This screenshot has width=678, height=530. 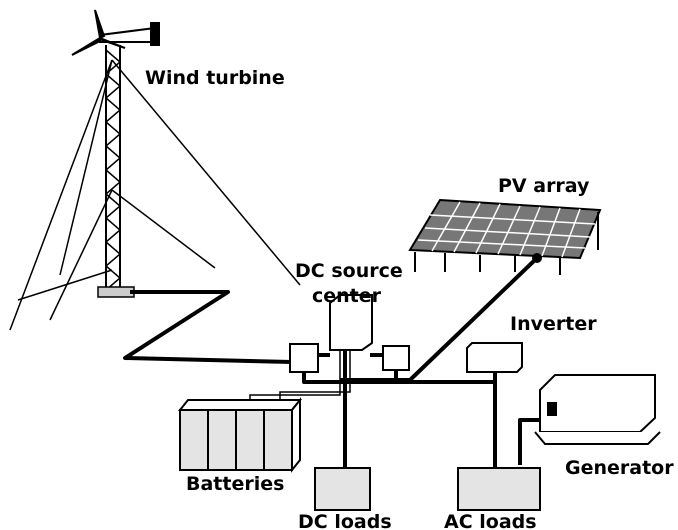 What do you see at coordinates (235, 484) in the screenshot?
I see `label: Batteries` at bounding box center [235, 484].